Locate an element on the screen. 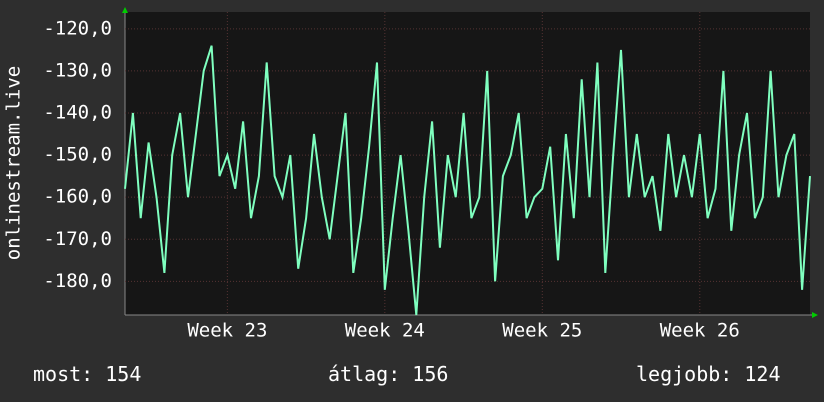 This screenshot has height=402, width=824. y-tick-label: -170,0 is located at coordinates (77, 239).